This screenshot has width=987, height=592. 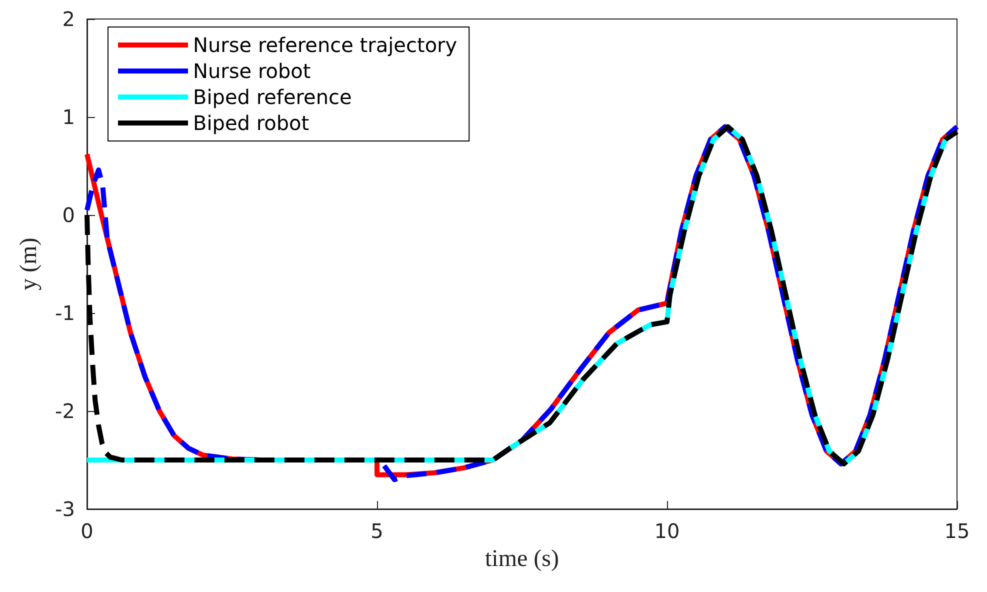 What do you see at coordinates (65, 411) in the screenshot?
I see `y-tick-label: -2` at bounding box center [65, 411].